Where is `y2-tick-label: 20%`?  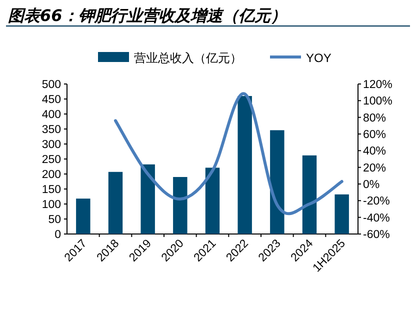 y2-tick-label: 20% is located at coordinates (374, 168).